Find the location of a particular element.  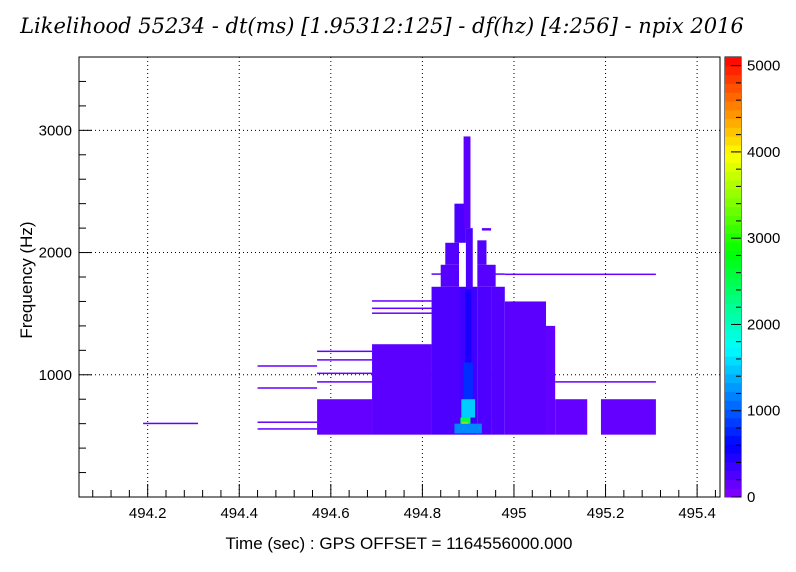

colorbar-tick-label: 1000 is located at coordinates (763, 411).